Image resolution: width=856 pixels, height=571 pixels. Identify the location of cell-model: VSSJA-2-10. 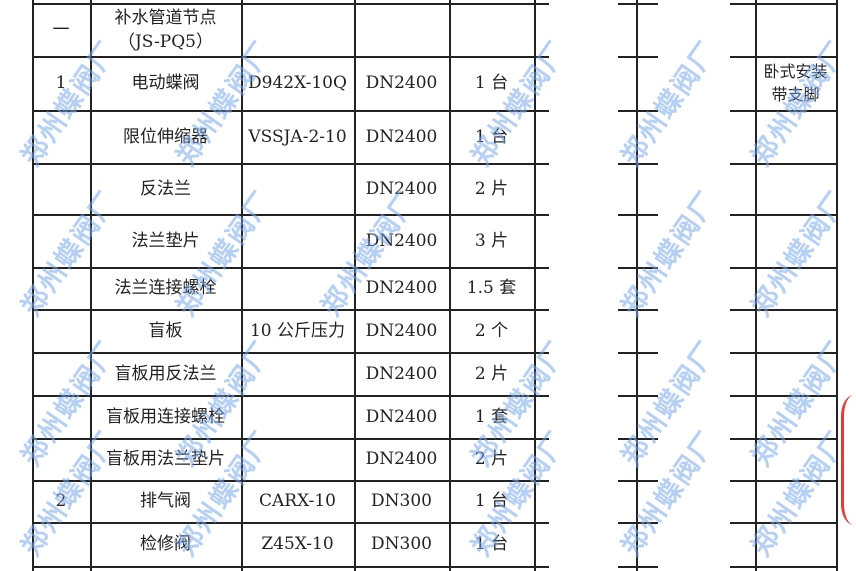
(297, 136).